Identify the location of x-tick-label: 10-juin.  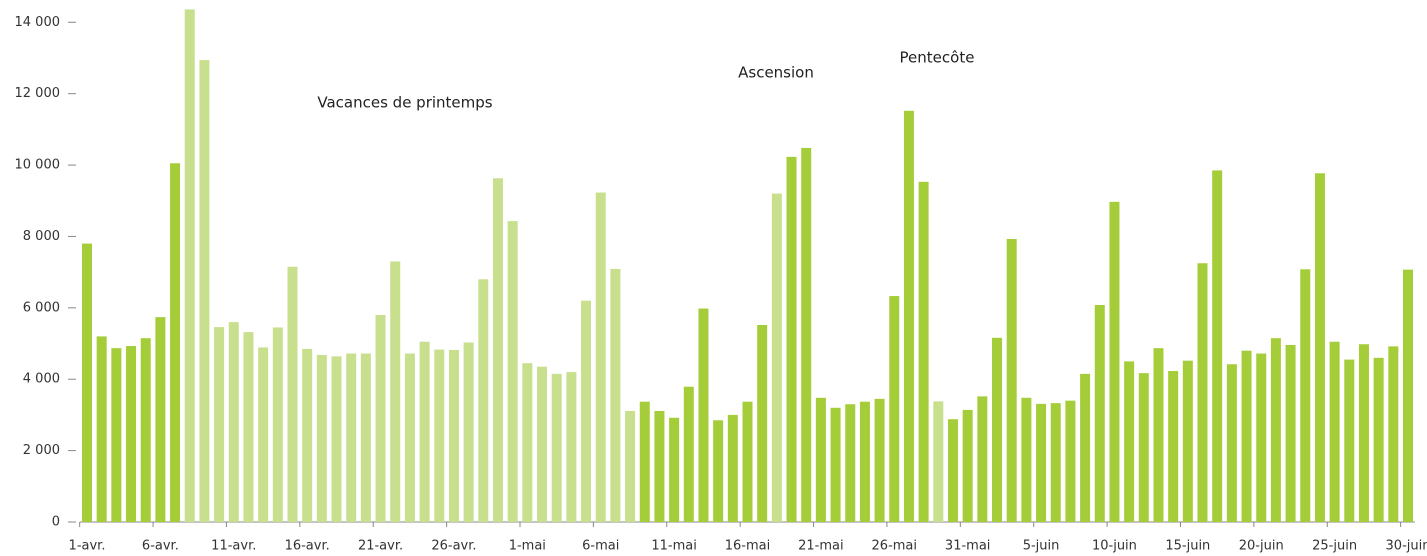
(1114, 546).